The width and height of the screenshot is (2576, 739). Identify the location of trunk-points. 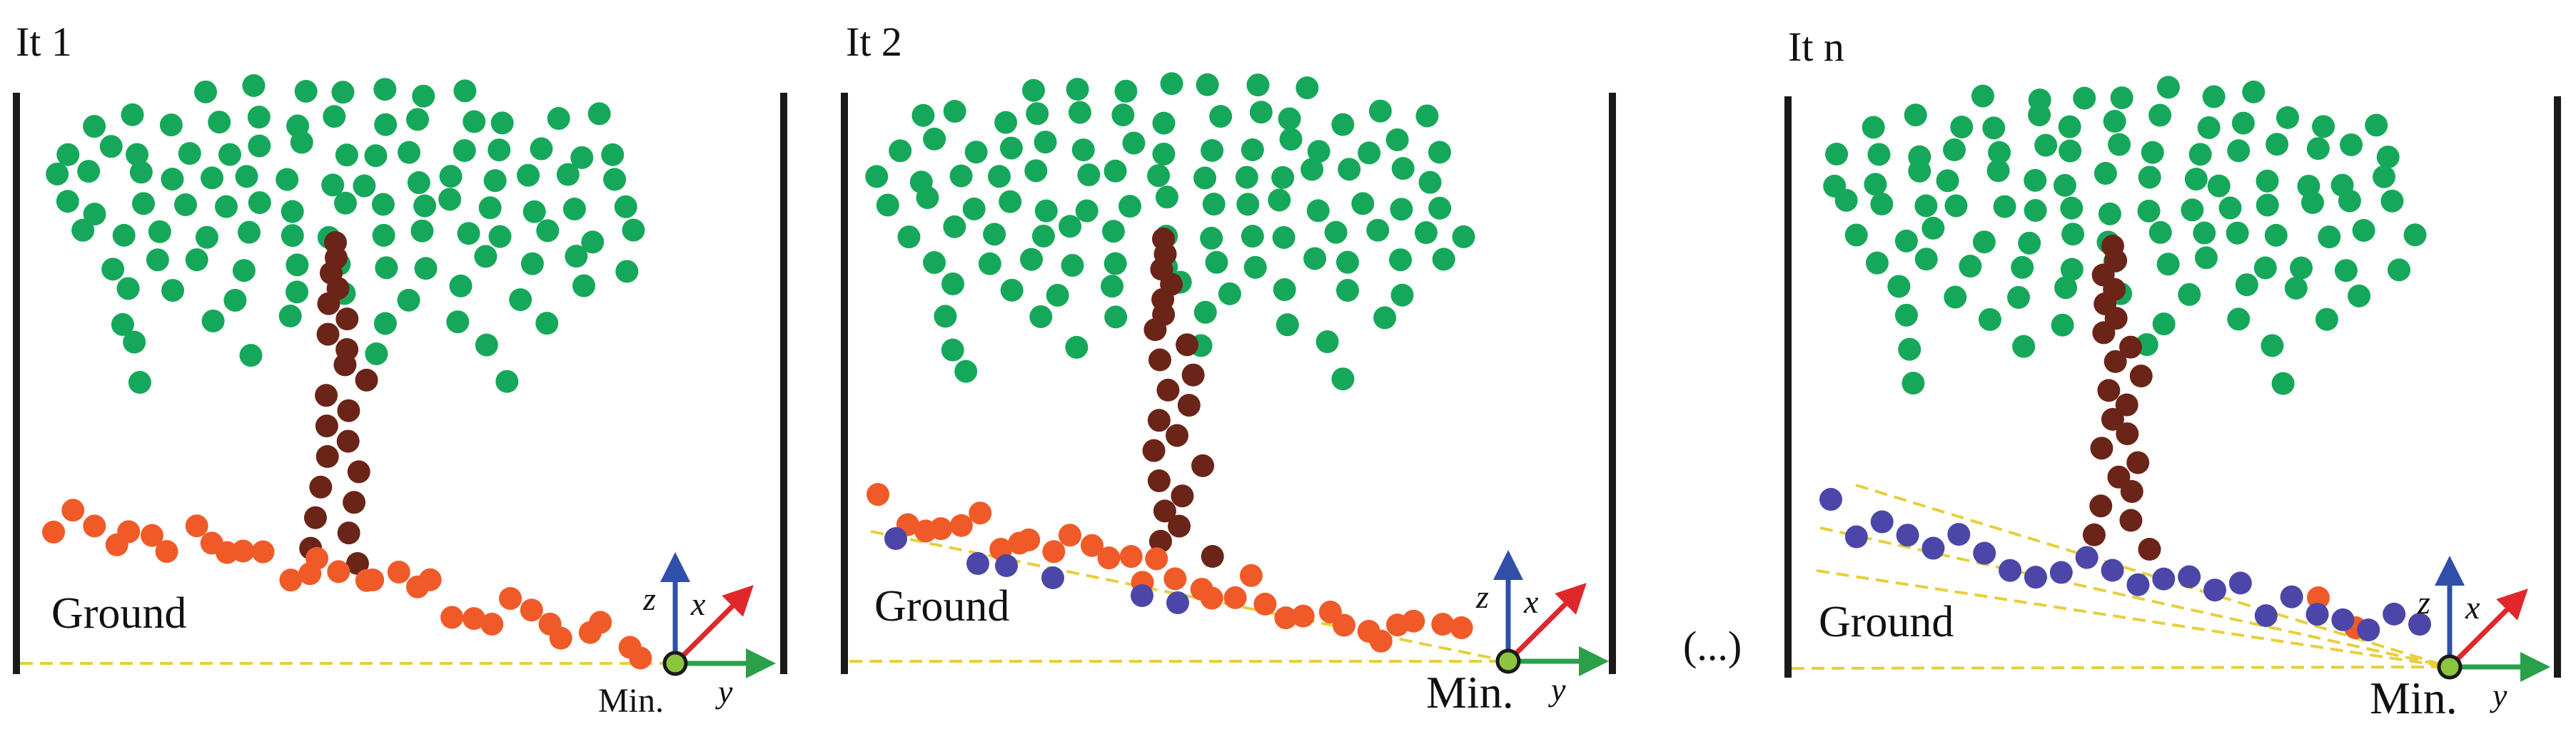
(2121, 398).